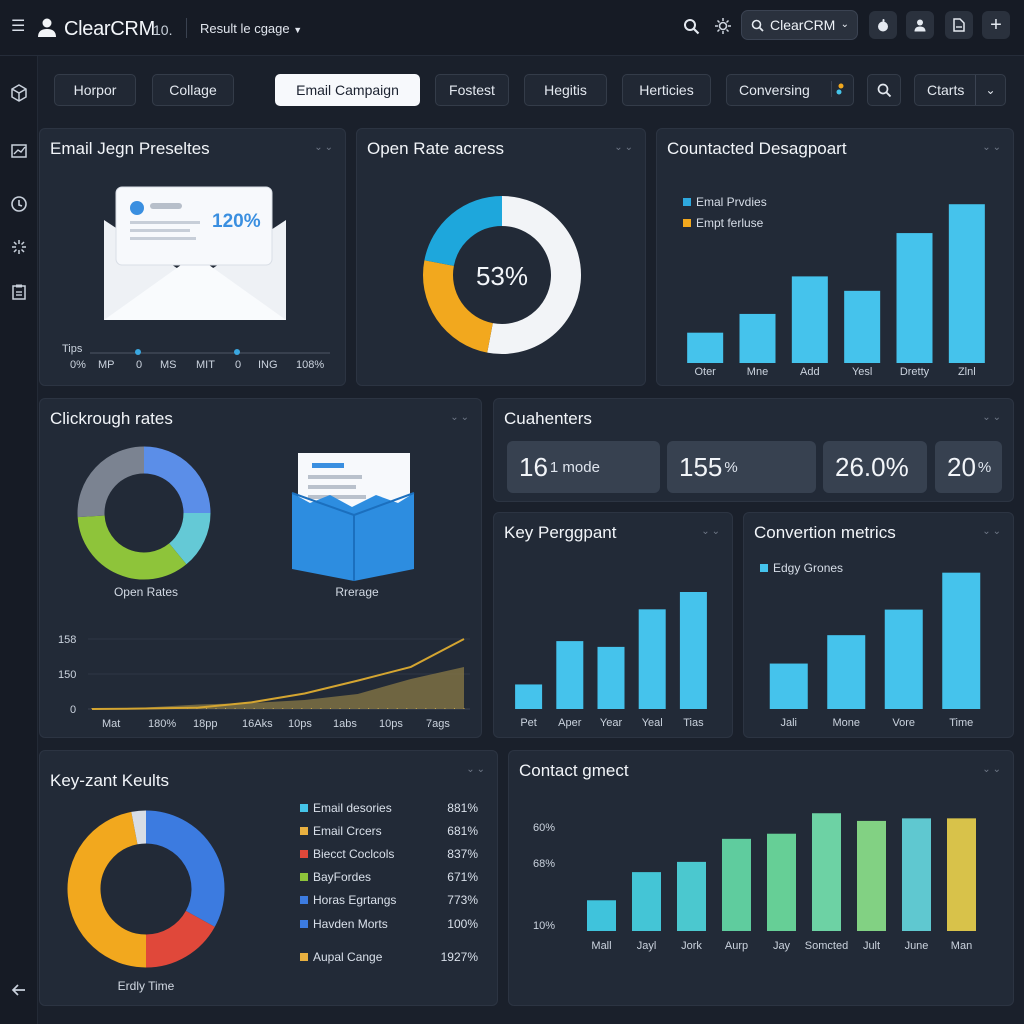  I want to click on panel-title: Email Jegn Preseltes, so click(130, 148).